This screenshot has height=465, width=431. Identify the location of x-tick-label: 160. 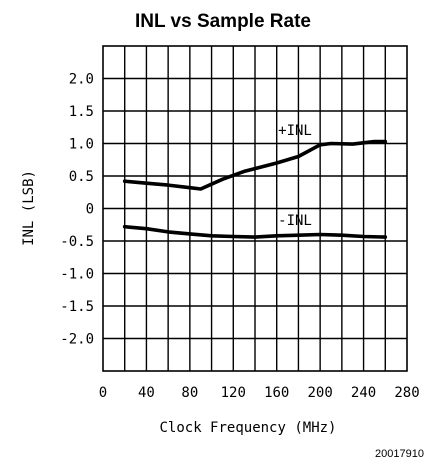
(276, 393).